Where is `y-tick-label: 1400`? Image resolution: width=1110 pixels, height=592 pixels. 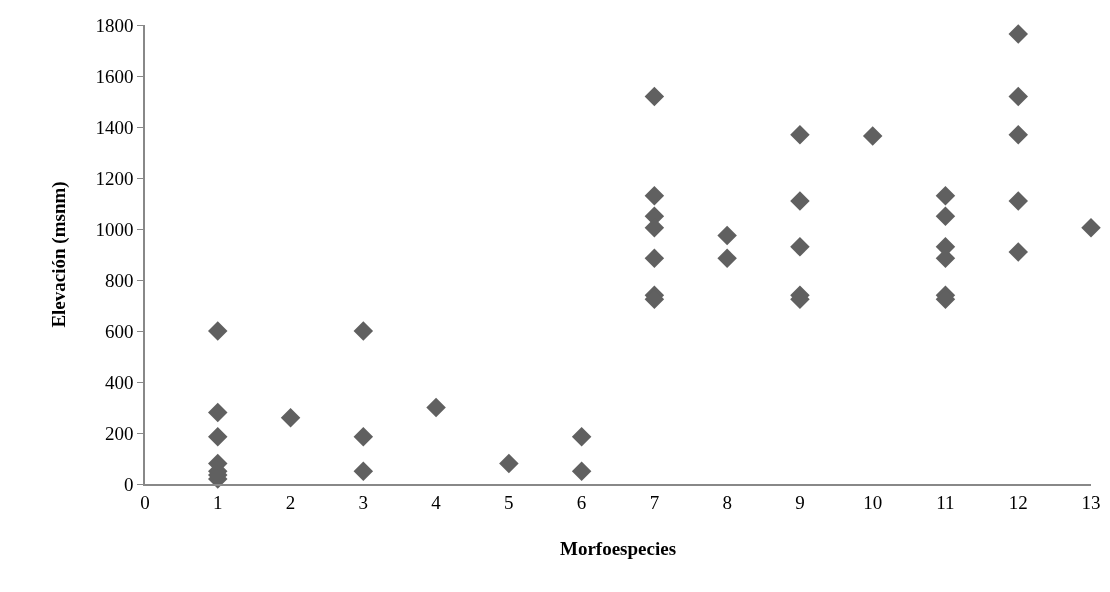 y-tick-label: 1400 is located at coordinates (114, 127).